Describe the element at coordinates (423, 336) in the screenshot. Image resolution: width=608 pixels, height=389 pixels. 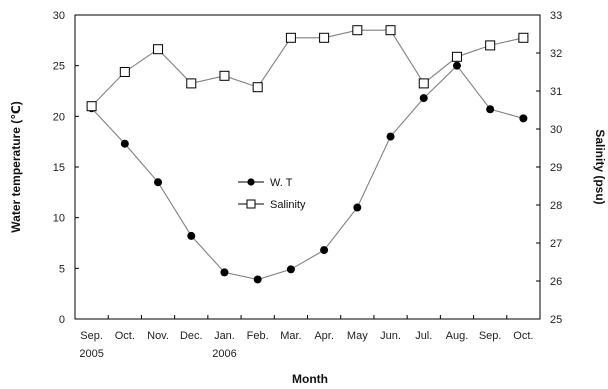
I see `x-tick-label: Jul.` at that location.